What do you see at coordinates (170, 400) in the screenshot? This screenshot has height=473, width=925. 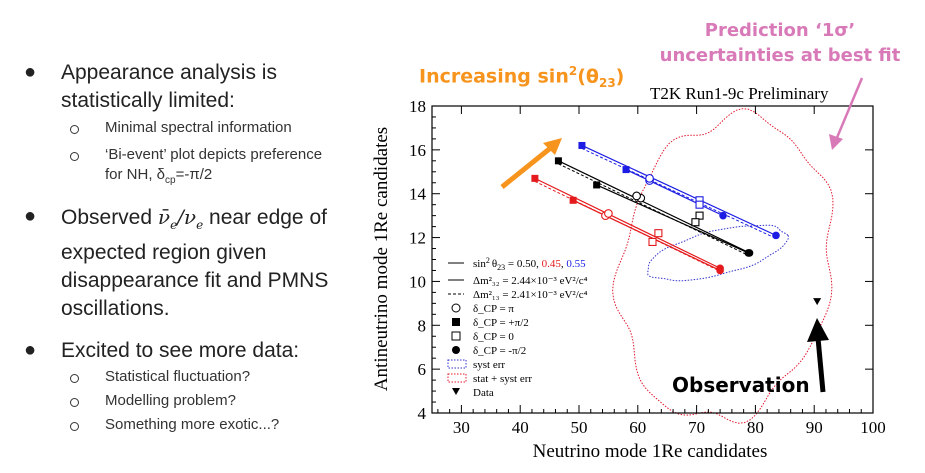 I see `sub-bullet-modelling: Modelling problem?` at bounding box center [170, 400].